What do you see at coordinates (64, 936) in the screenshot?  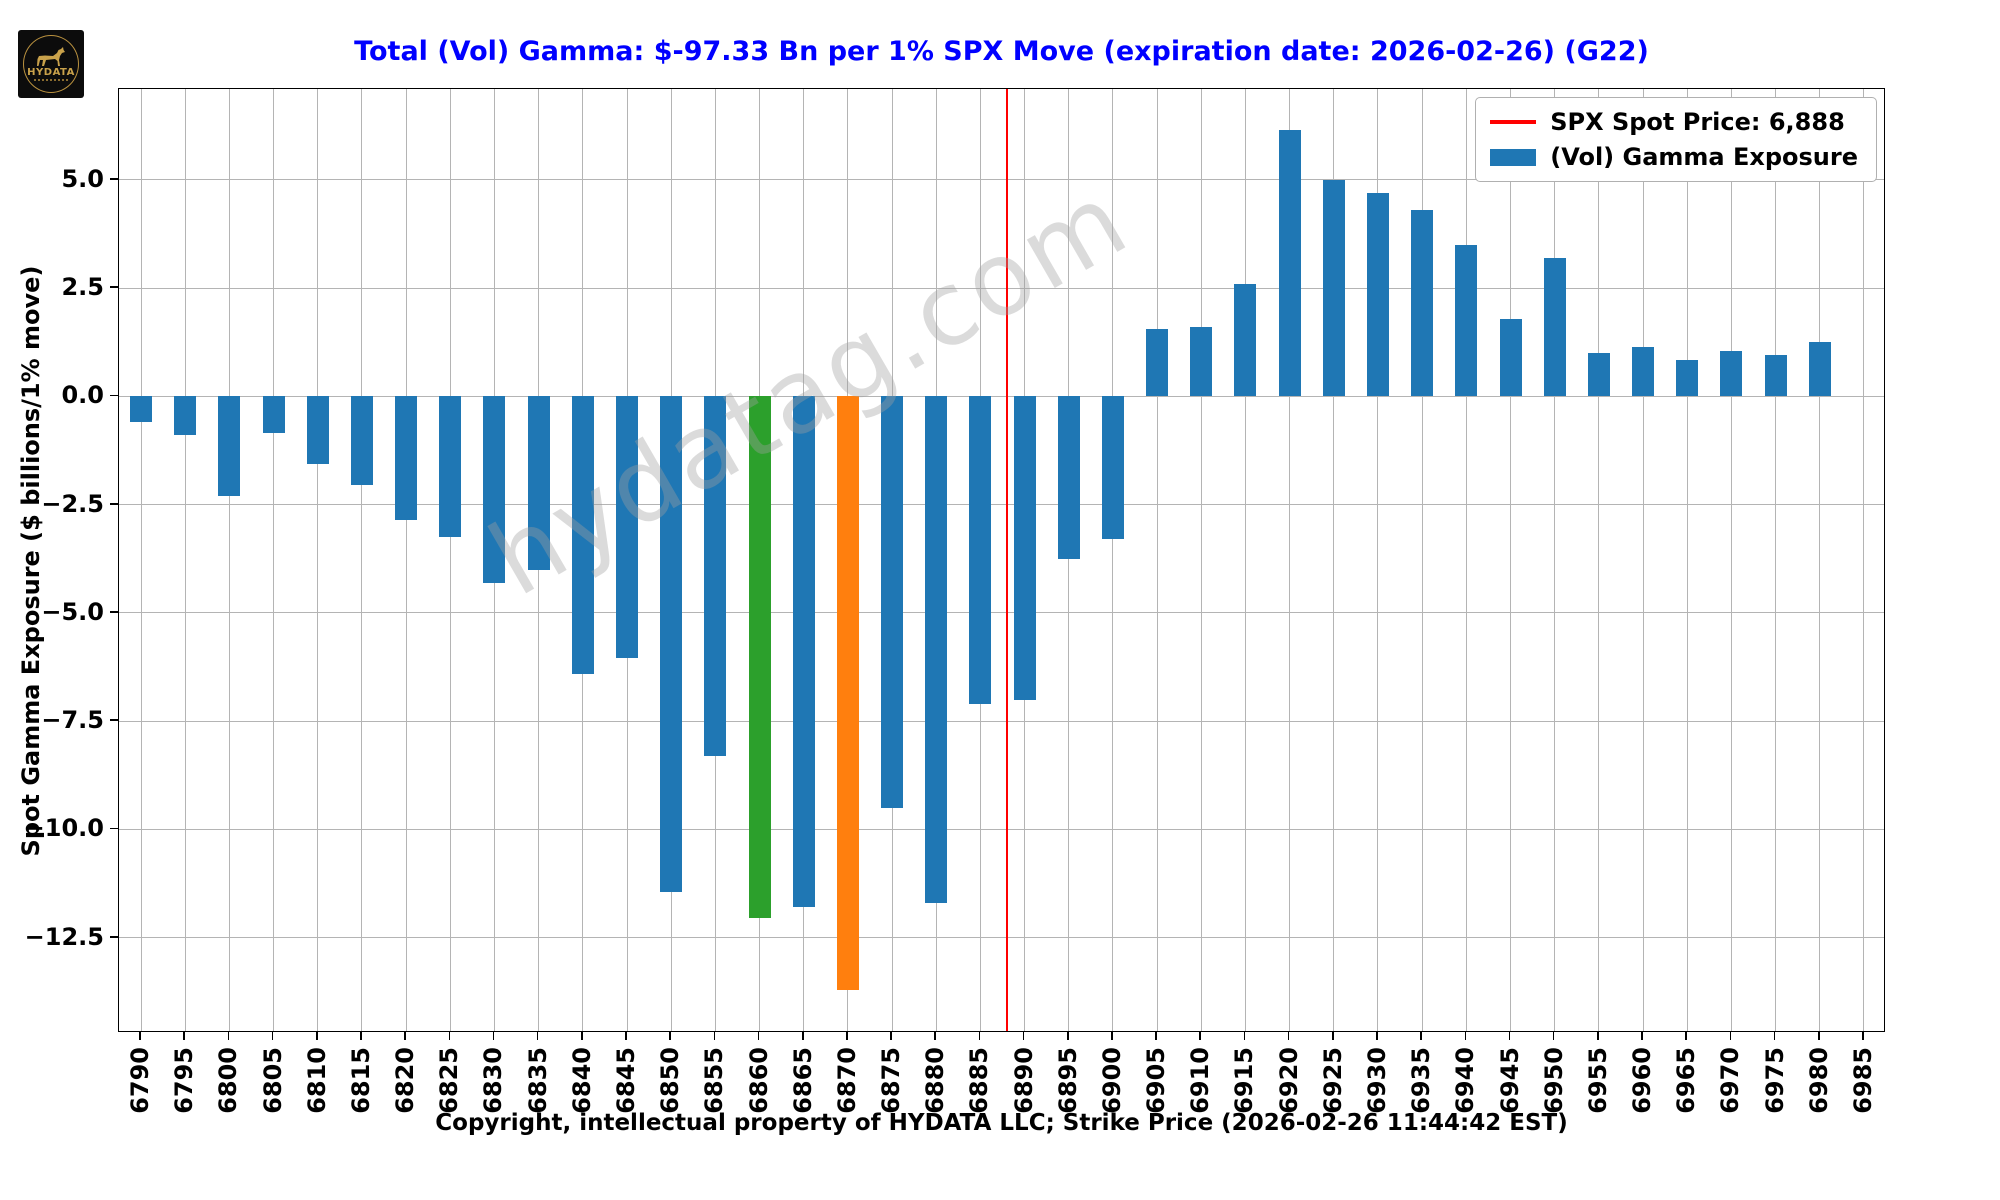 I see `y-tick-label: −12.5` at bounding box center [64, 936].